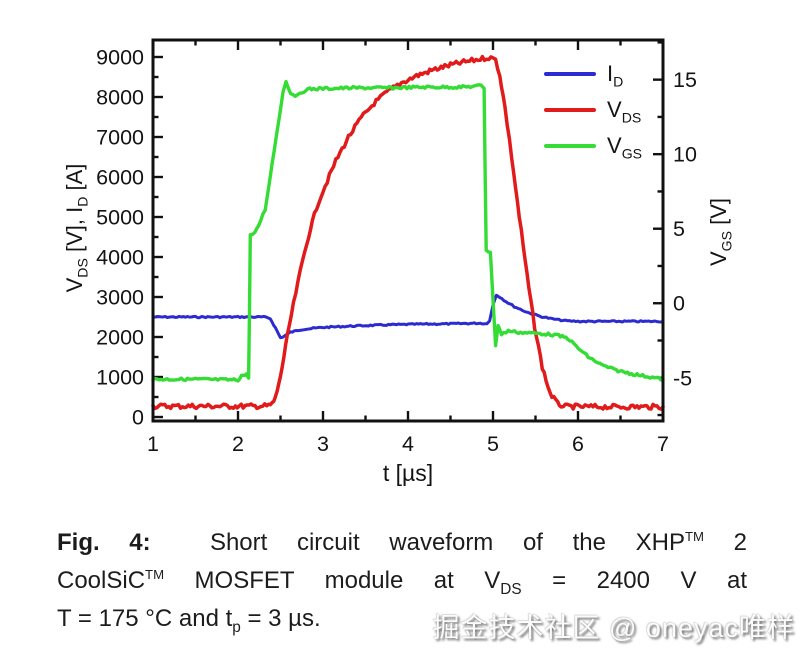 The height and width of the screenshot is (660, 807). Describe the element at coordinates (120, 138) in the screenshot. I see `tick-label: 7000` at that location.